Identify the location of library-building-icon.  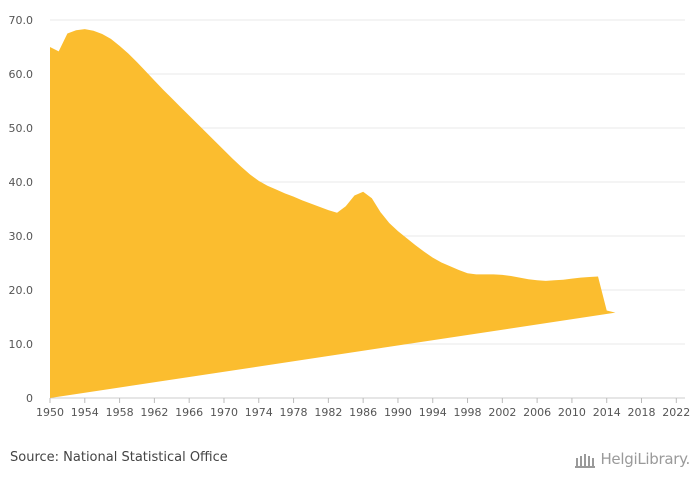
(585, 461).